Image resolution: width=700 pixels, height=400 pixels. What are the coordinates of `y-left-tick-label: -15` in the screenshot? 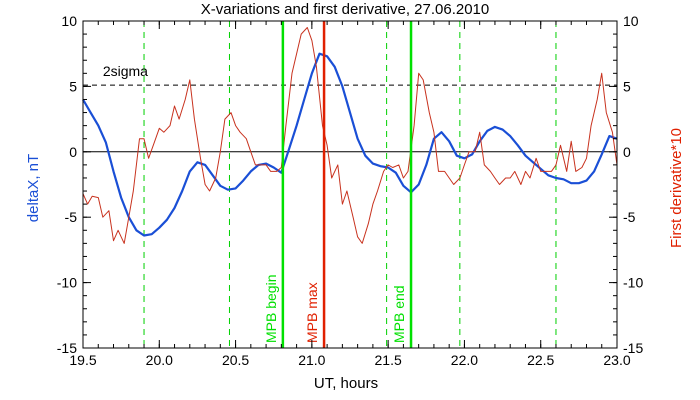 It's located at (67, 348).